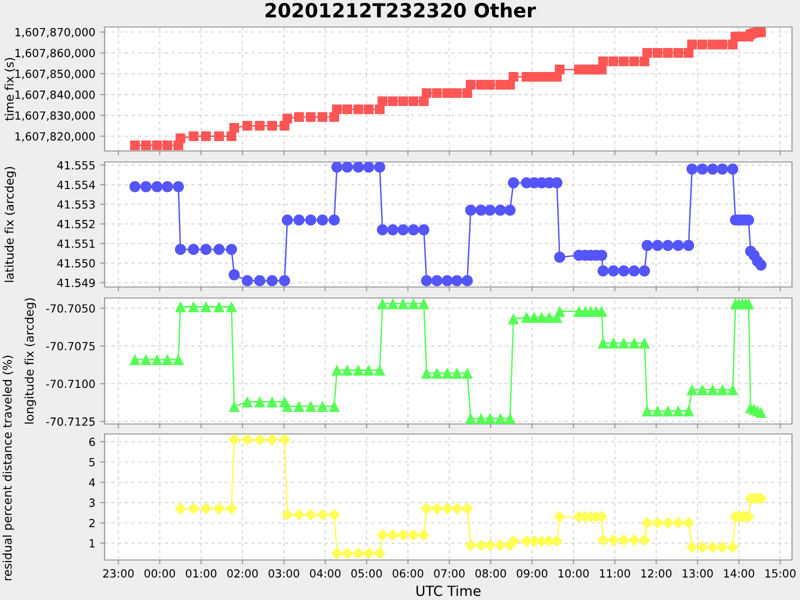 Image resolution: width=800 pixels, height=600 pixels. I want to click on y-tick-label: 4, so click(92, 482).